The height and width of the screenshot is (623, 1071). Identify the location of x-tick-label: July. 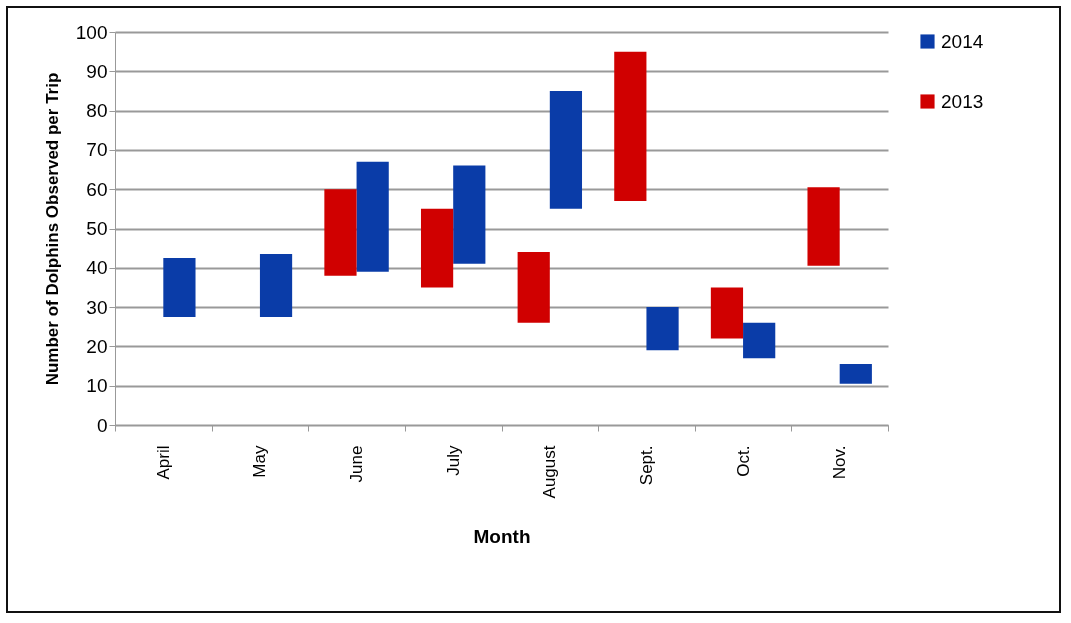
(453, 460).